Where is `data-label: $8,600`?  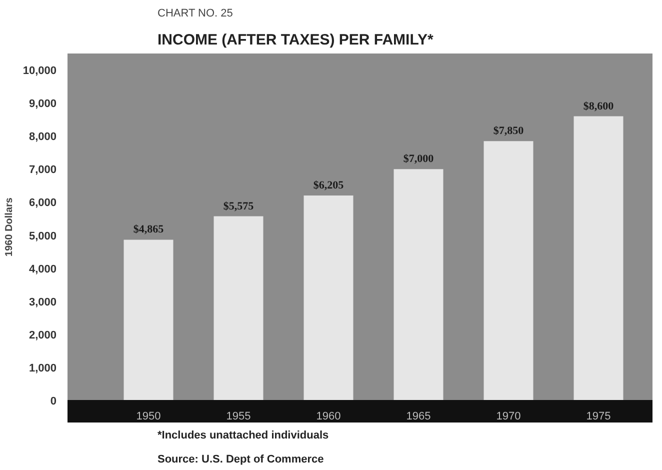 data-label: $8,600 is located at coordinates (598, 106).